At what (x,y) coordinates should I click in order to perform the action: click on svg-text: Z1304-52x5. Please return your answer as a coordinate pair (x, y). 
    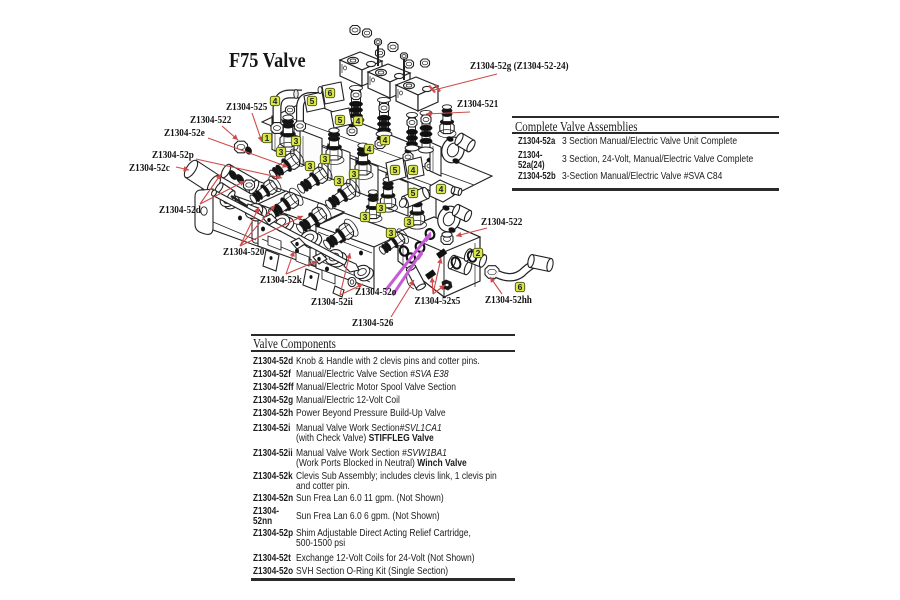
    Looking at the image, I should click on (438, 301).